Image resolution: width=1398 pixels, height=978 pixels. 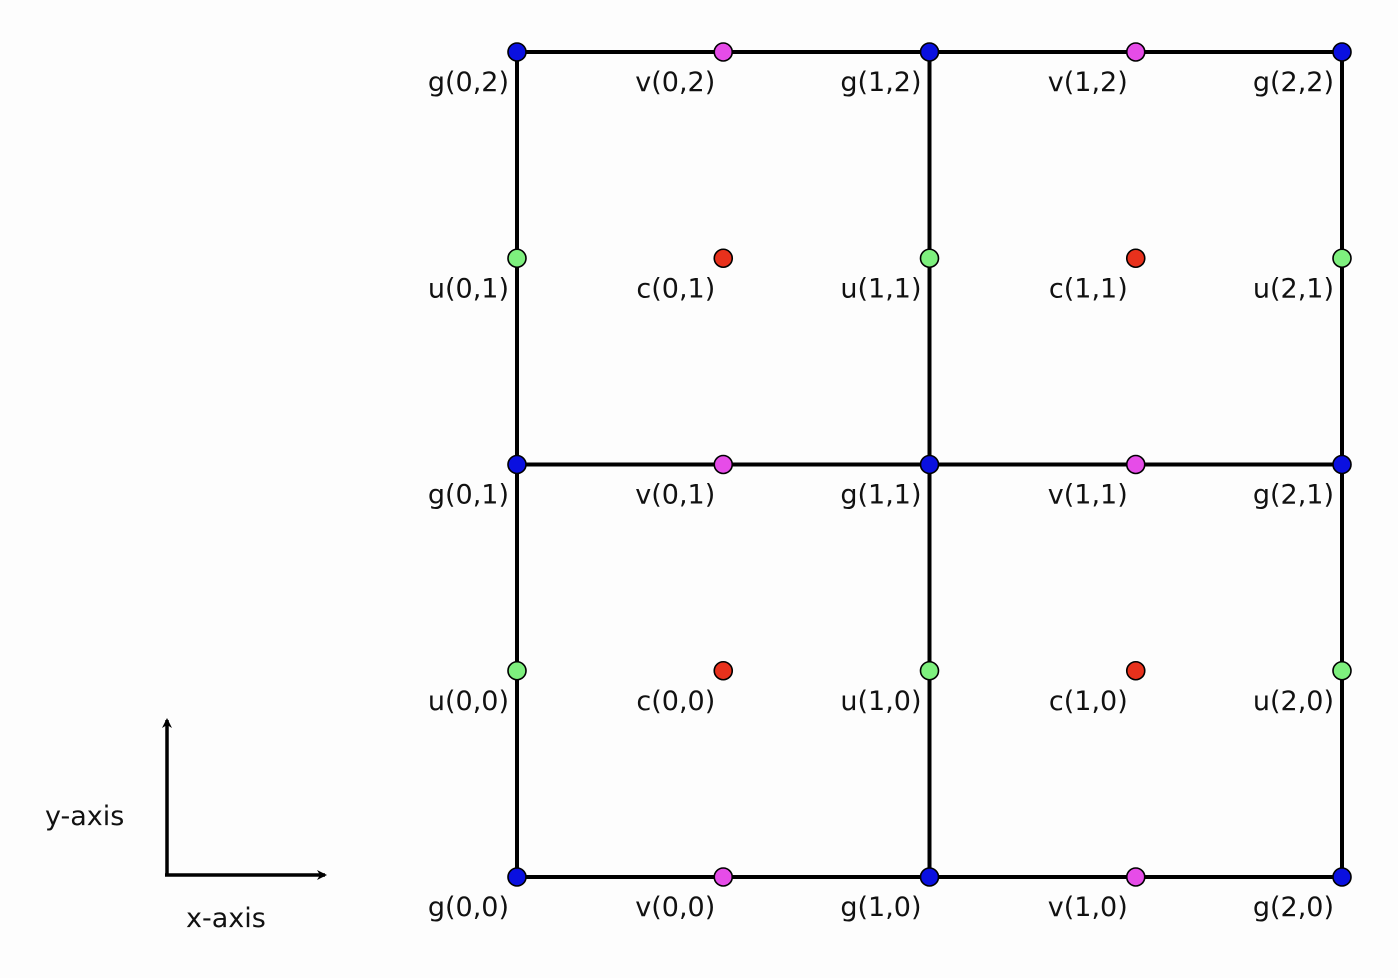 I want to click on g-node-label: g(1,1), so click(x=880, y=495).